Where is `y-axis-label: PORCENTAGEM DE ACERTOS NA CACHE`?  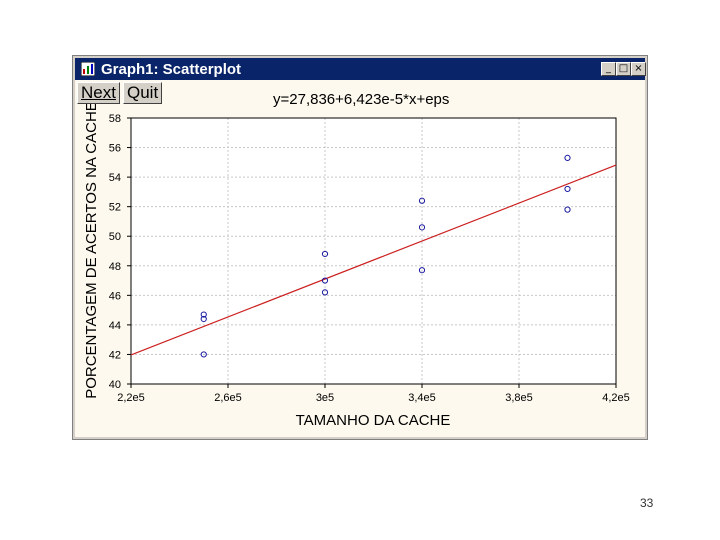
y-axis-label: PORCENTAGEM DE ACERTOS NA CACHE is located at coordinates (91, 250).